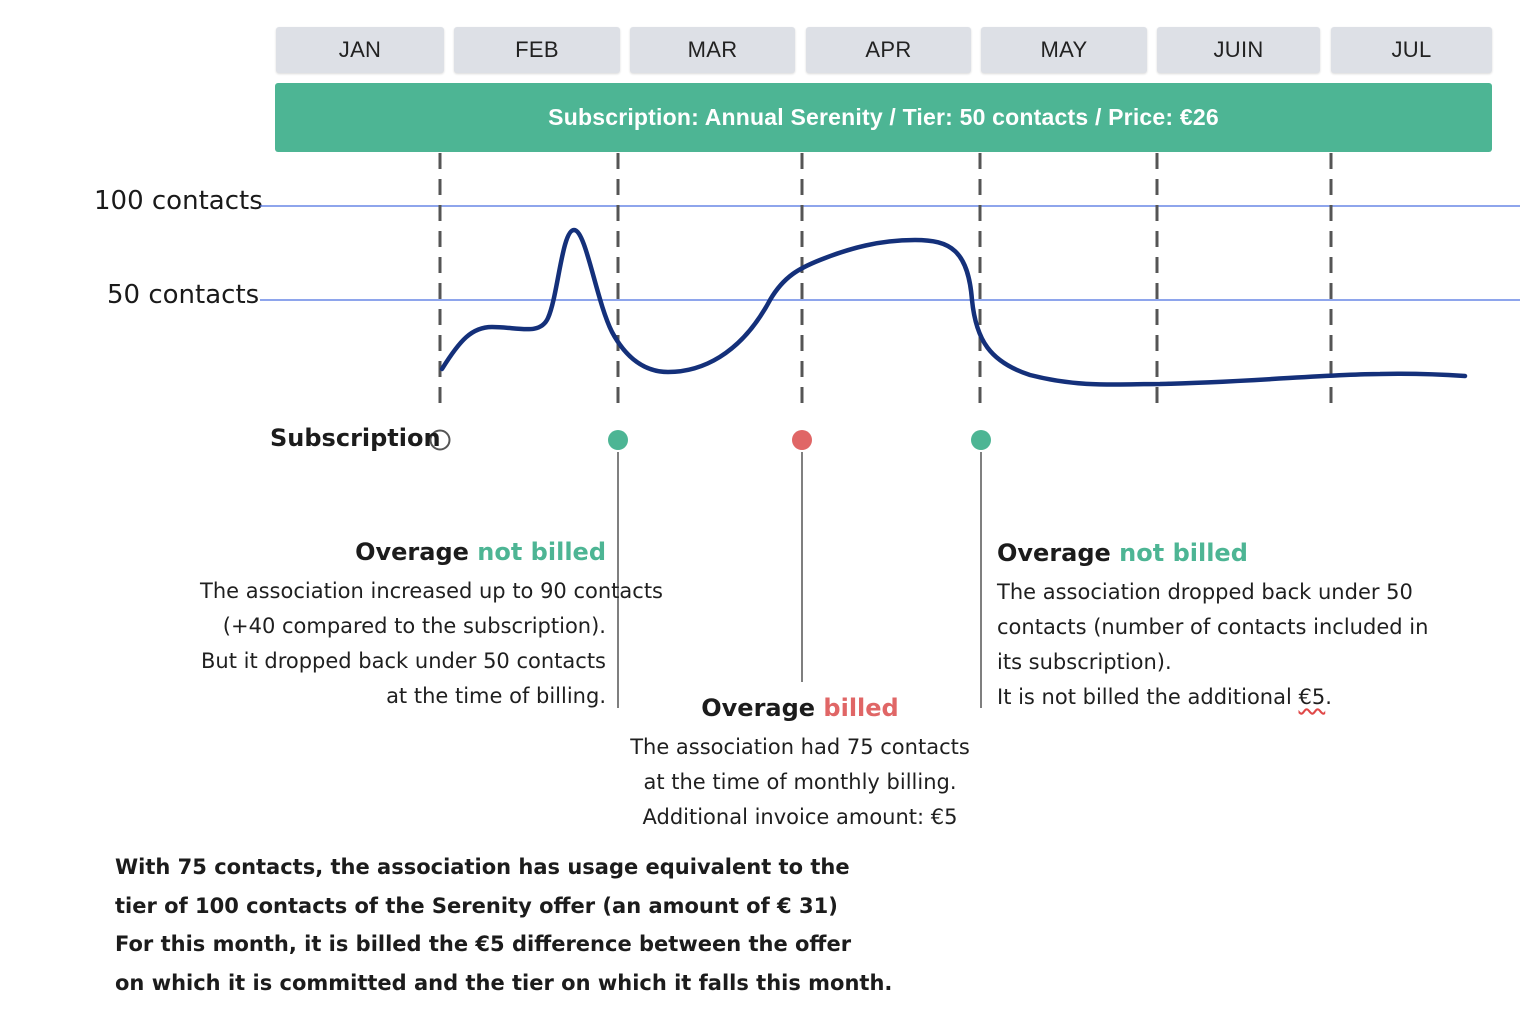 The height and width of the screenshot is (1024, 1536). I want to click on annotation-mar-status: billed, so click(861, 708).